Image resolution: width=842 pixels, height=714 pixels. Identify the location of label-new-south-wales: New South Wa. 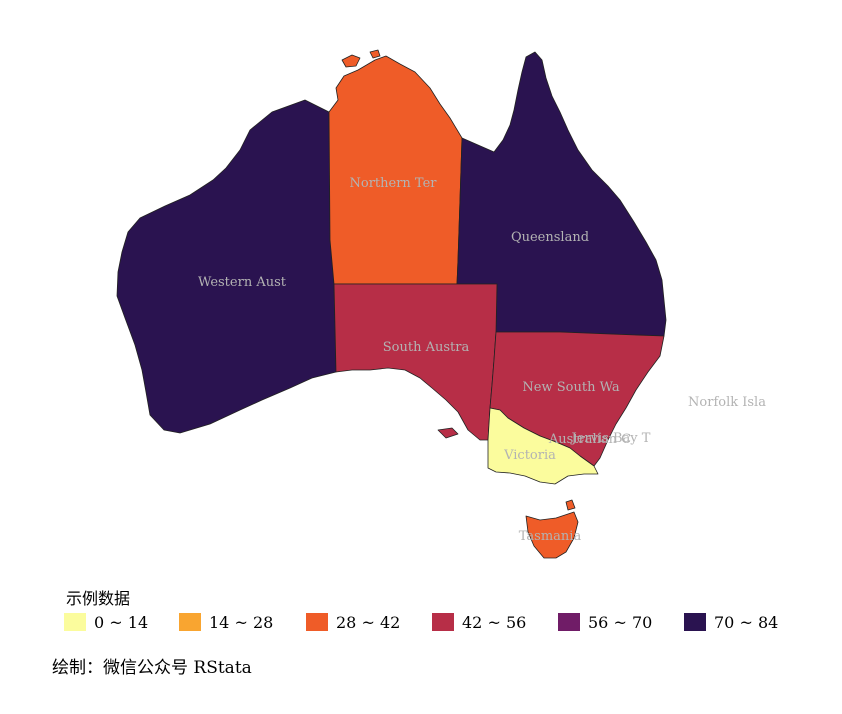
(570, 387).